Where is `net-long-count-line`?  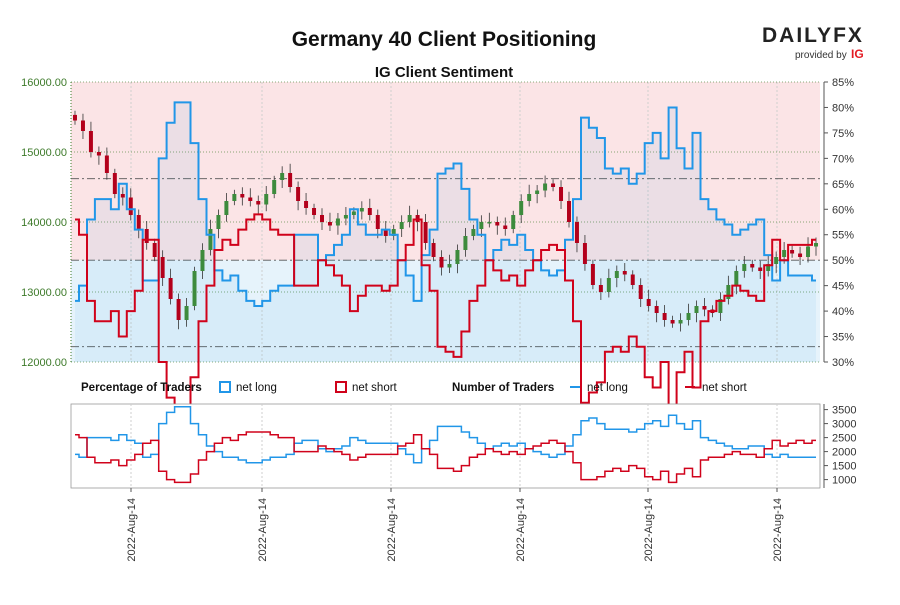 net-long-count-line is located at coordinates (445, 435).